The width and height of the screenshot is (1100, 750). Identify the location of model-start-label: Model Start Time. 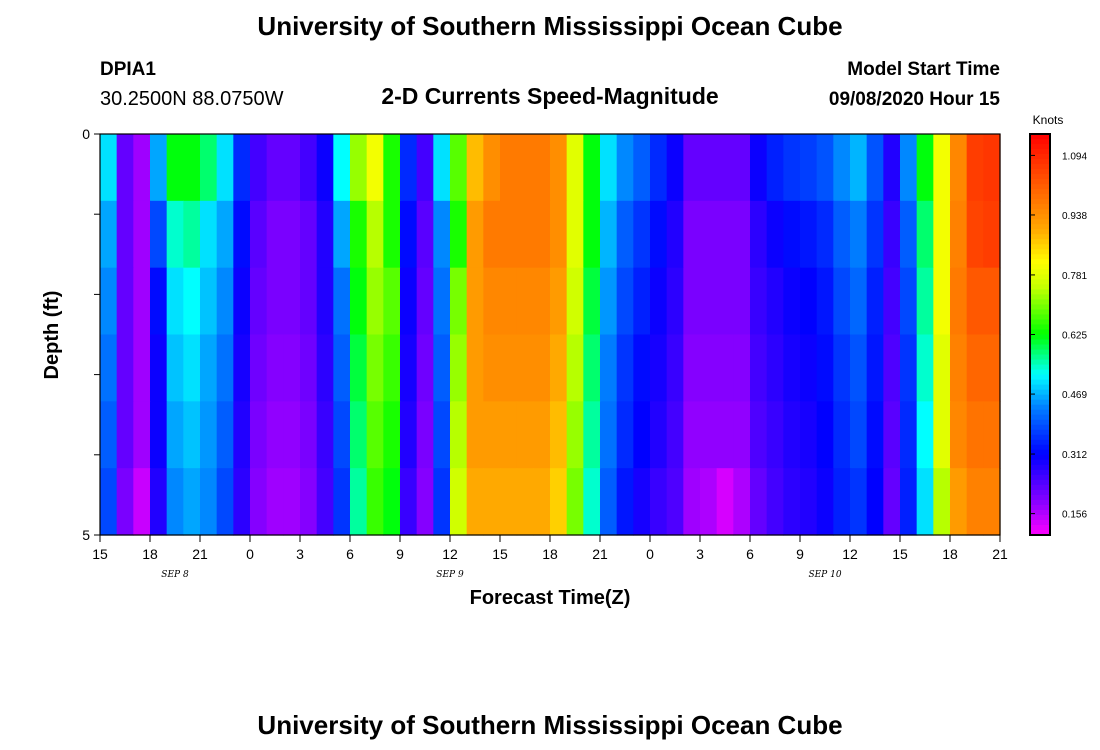
(923, 69).